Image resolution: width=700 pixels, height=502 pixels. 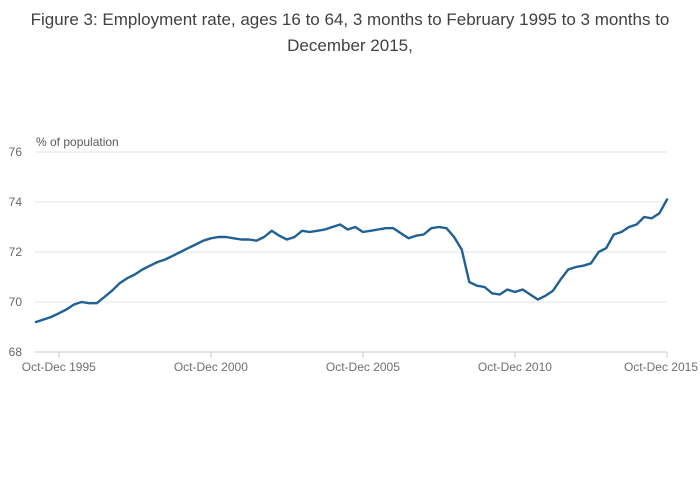 I want to click on x-tick-label: Oct-Dec 2005, so click(x=363, y=367).